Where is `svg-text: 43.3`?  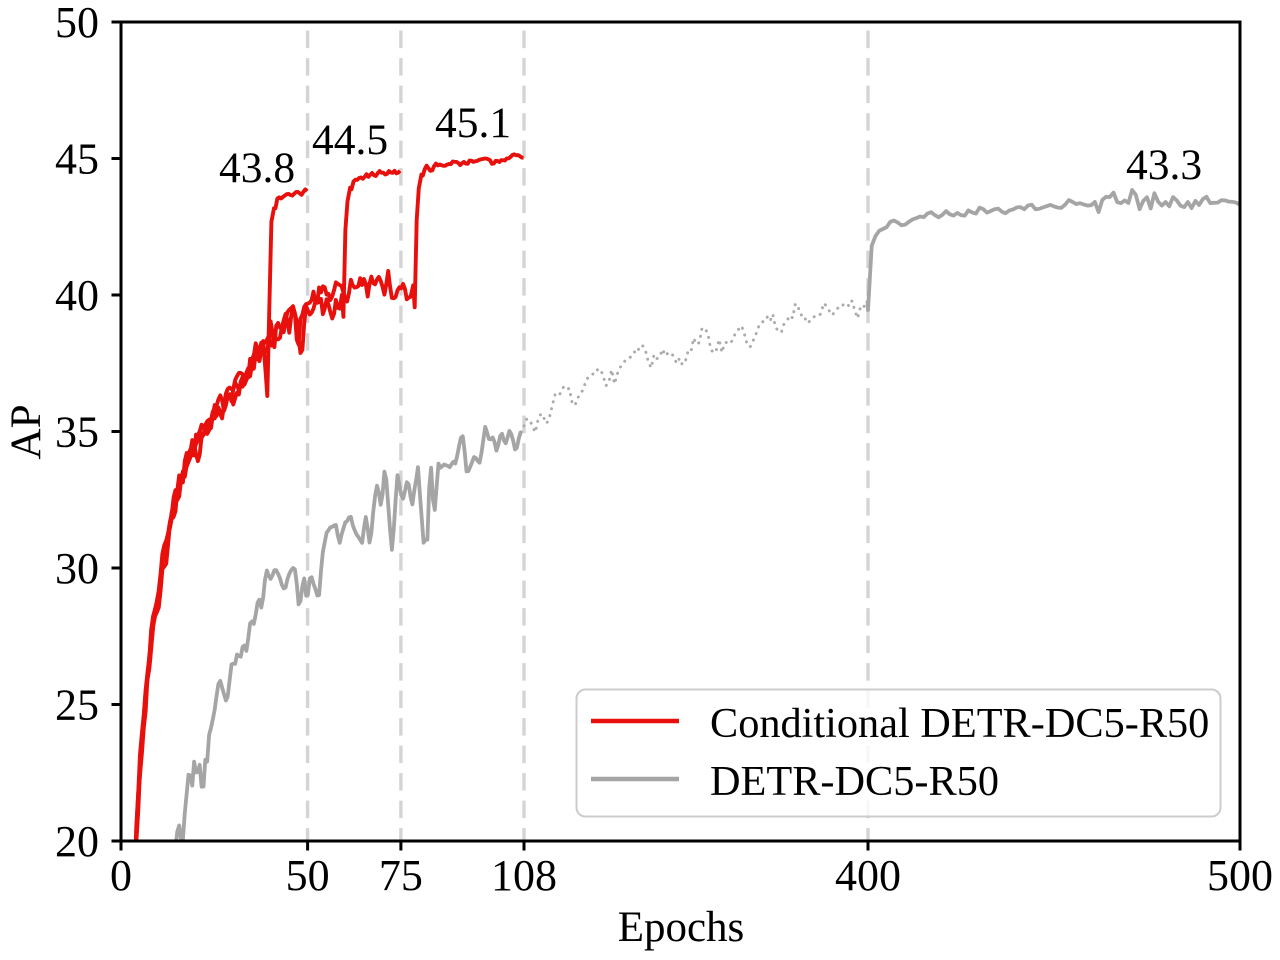
svg-text: 43.3 is located at coordinates (1164, 165).